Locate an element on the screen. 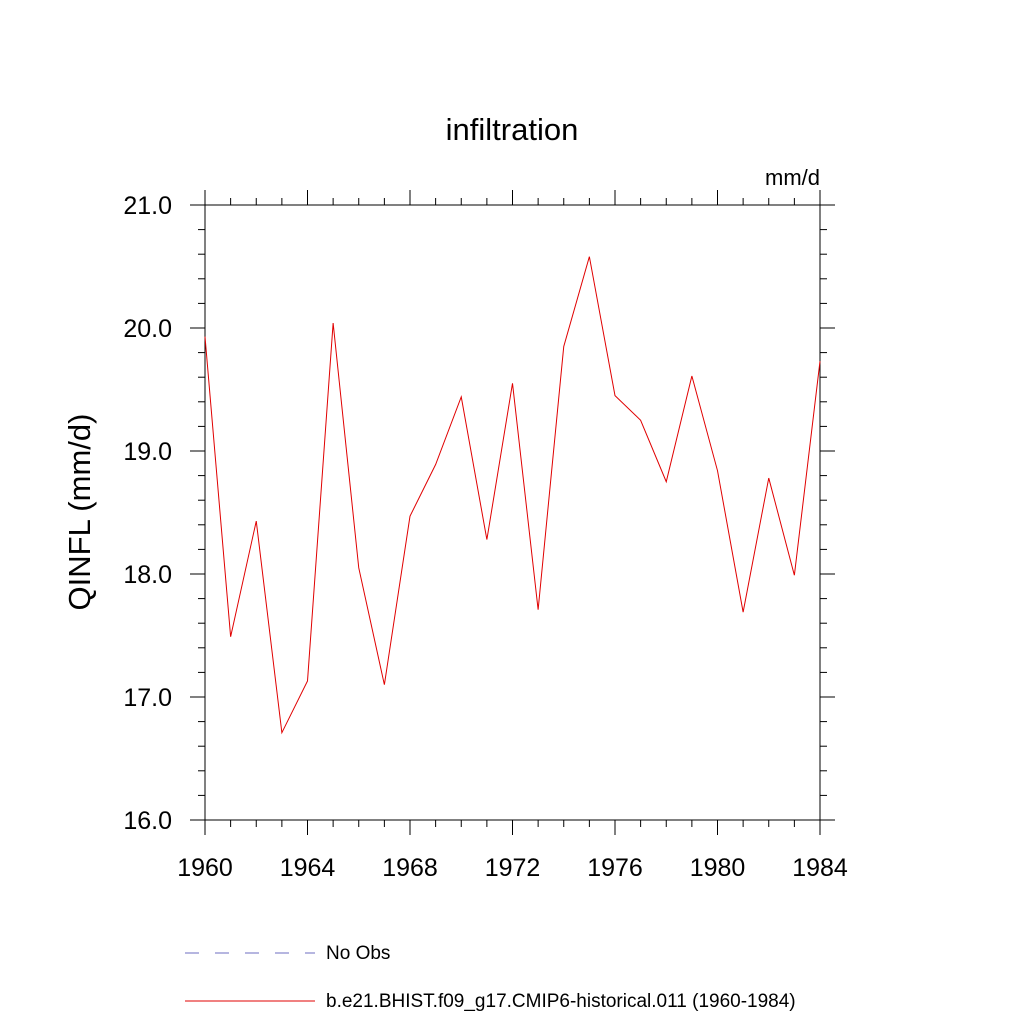 The height and width of the screenshot is (1024, 1024). units-label: mm/d is located at coordinates (792, 177).